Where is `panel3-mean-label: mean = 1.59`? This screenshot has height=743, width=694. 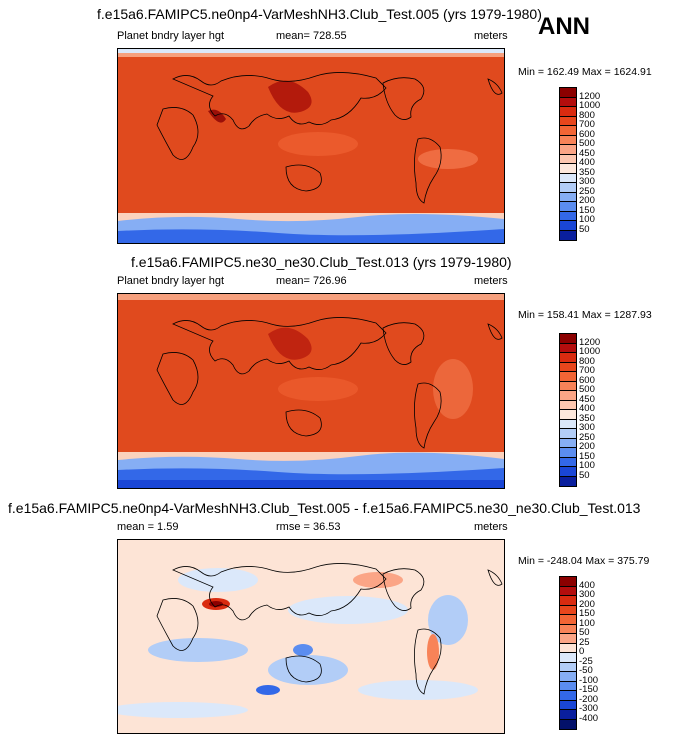
panel3-mean-label: mean = 1.59 is located at coordinates (148, 527).